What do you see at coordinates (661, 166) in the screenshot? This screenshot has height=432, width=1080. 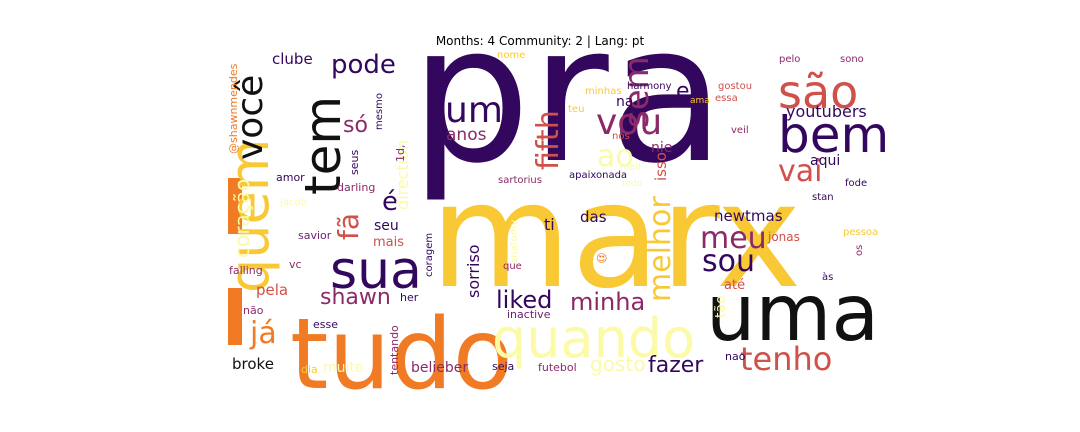 I see `word-36: isso` at bounding box center [661, 166].